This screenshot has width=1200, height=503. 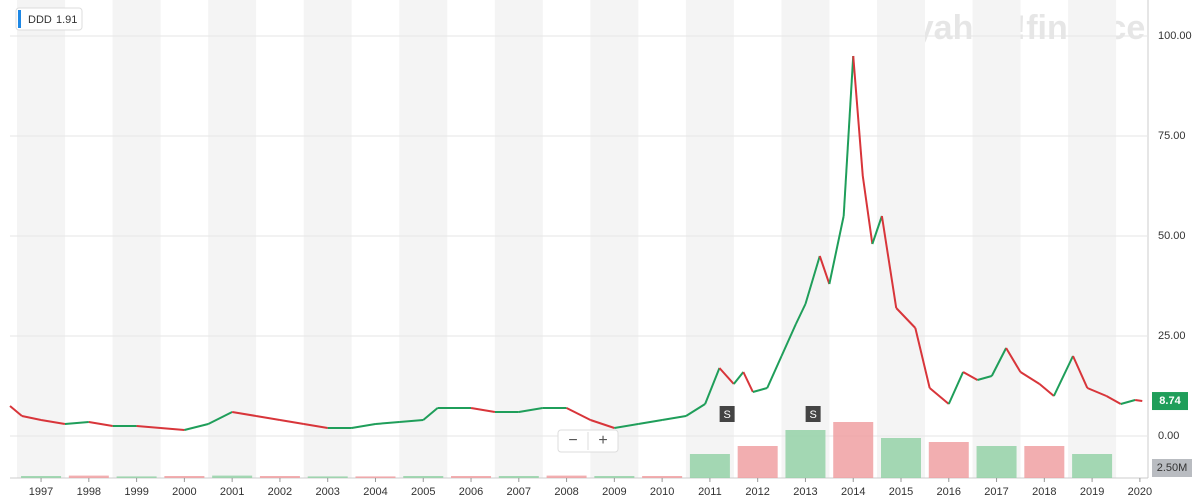 I want to click on price-tag-label: 8.74, so click(x=1170, y=401).